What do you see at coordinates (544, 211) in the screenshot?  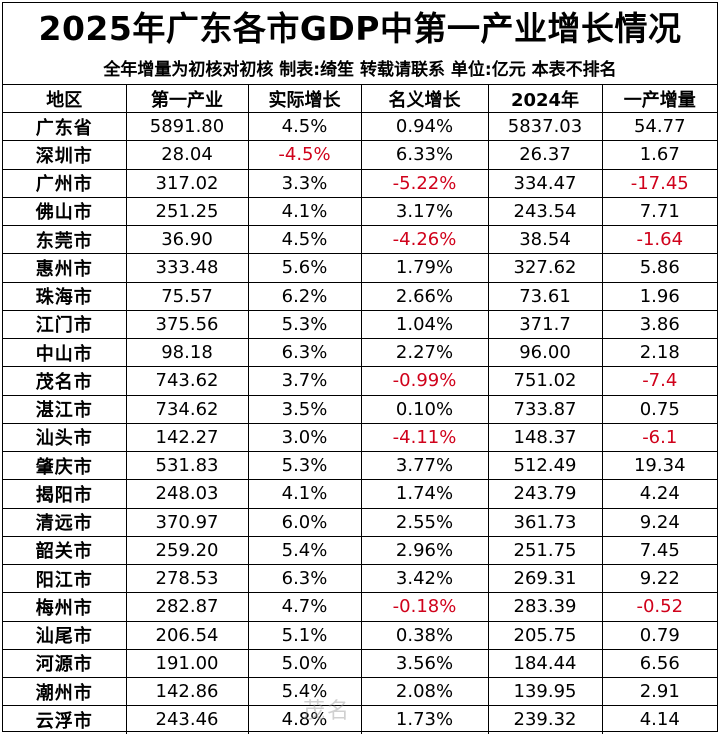 I see `cell-2024: 243.54` at bounding box center [544, 211].